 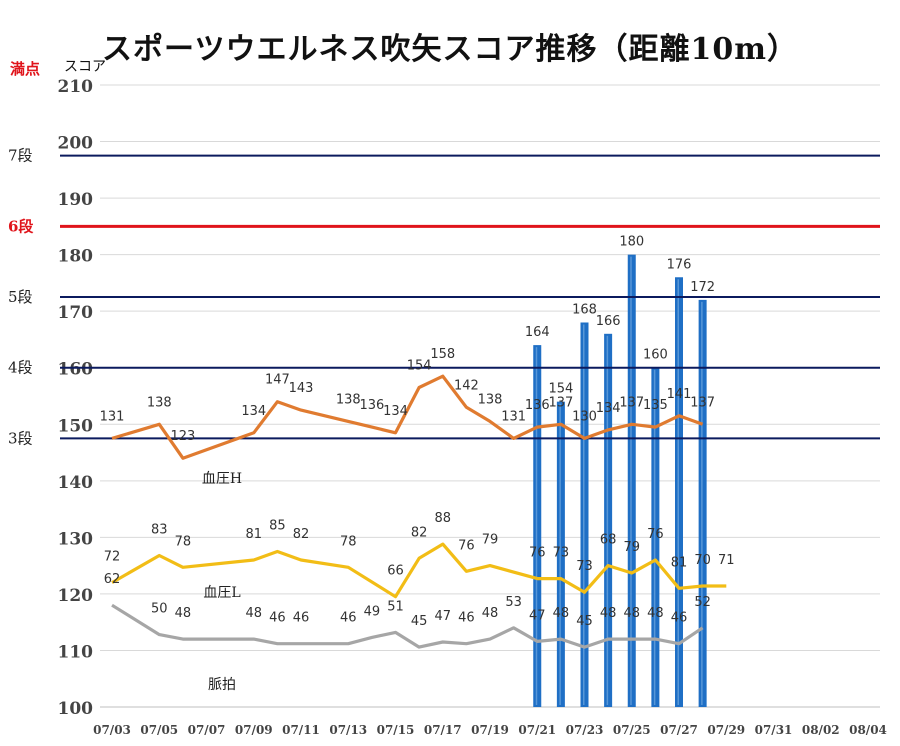 I want to click on data-label: 66, so click(x=395, y=571).